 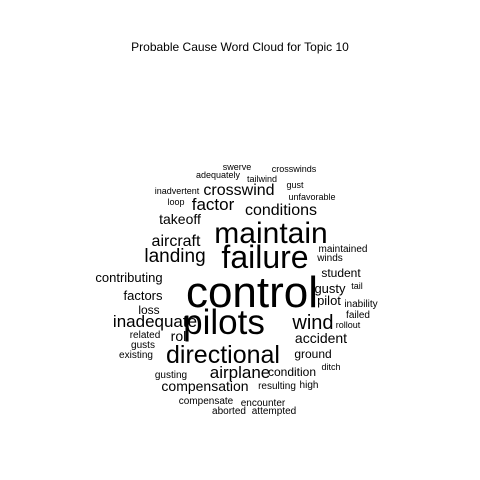 What do you see at coordinates (252, 292) in the screenshot?
I see `word-control: control` at bounding box center [252, 292].